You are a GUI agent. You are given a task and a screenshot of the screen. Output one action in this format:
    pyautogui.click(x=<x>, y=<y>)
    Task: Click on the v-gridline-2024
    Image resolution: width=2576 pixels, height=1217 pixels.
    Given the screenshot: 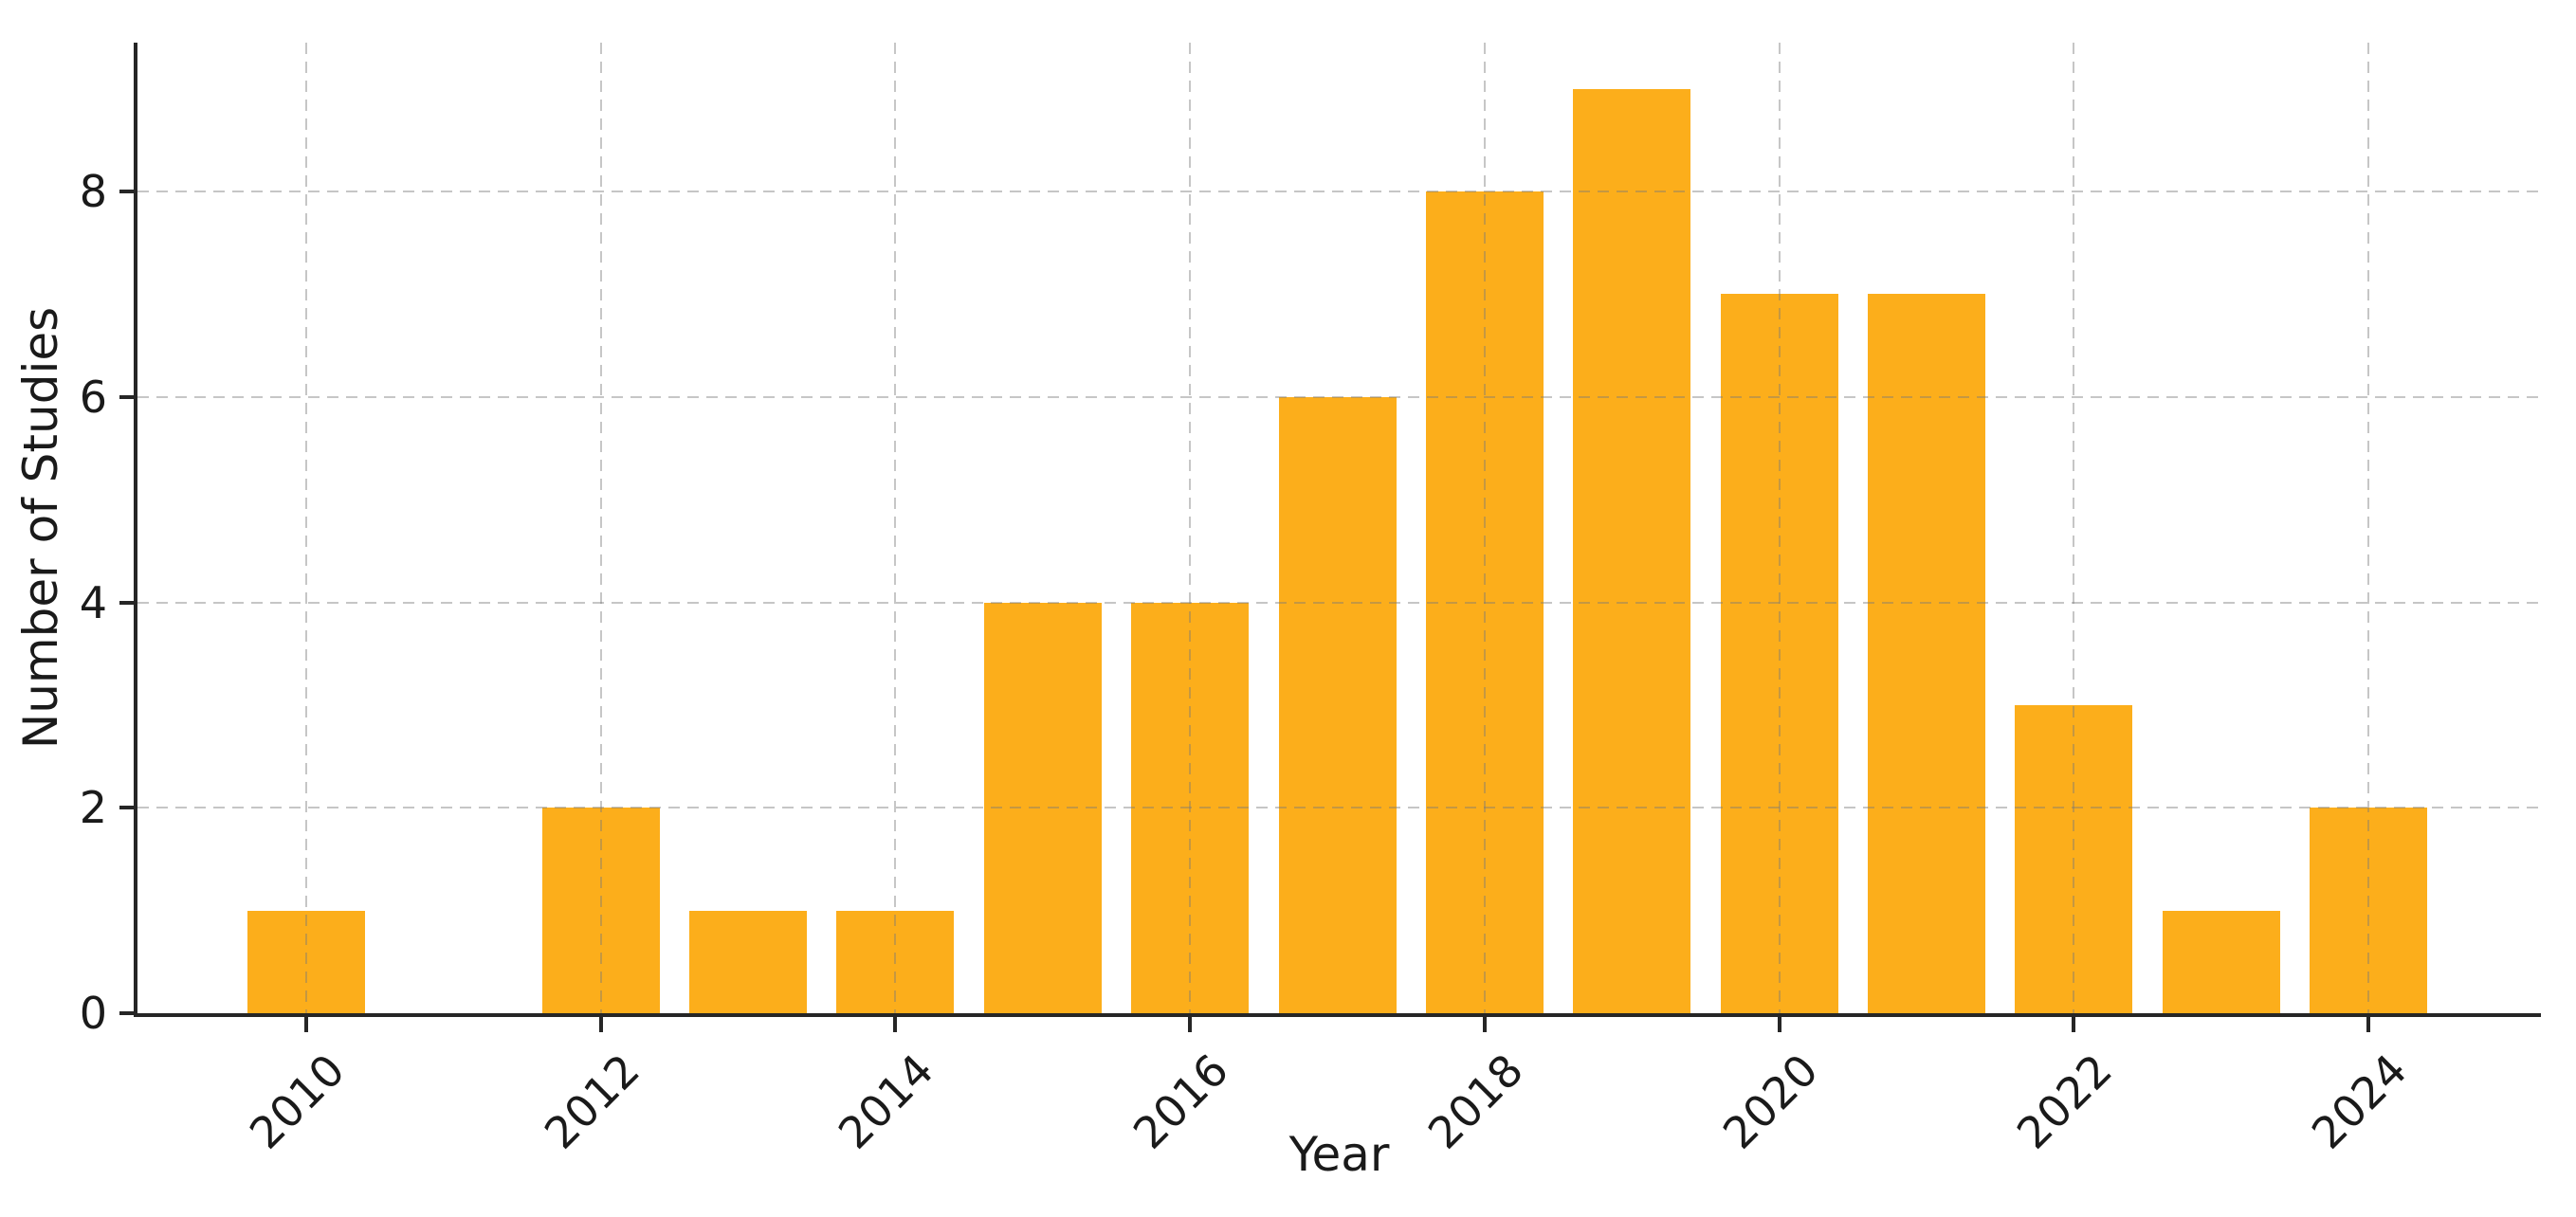 What is the action you would take?
    pyautogui.click(x=2368, y=528)
    